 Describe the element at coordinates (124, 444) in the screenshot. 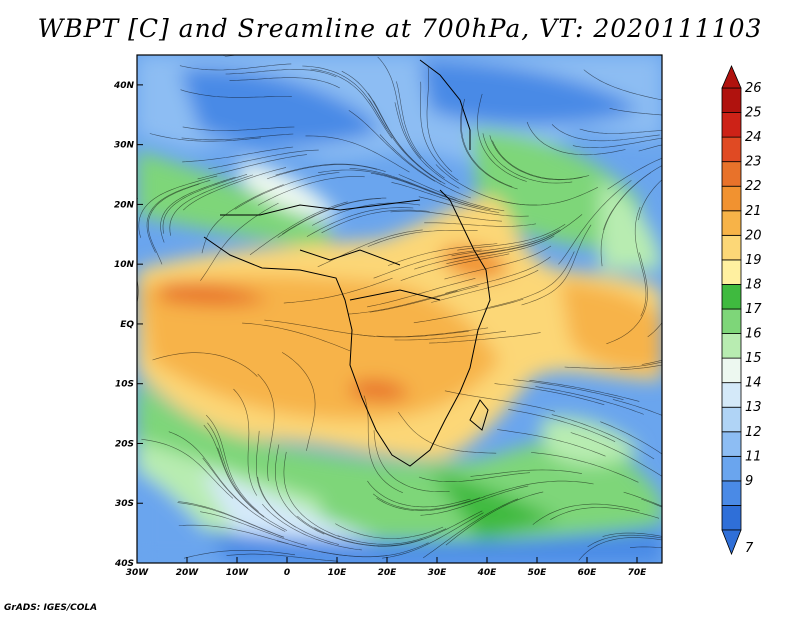

I see `lat-tick-label: 20S` at that location.